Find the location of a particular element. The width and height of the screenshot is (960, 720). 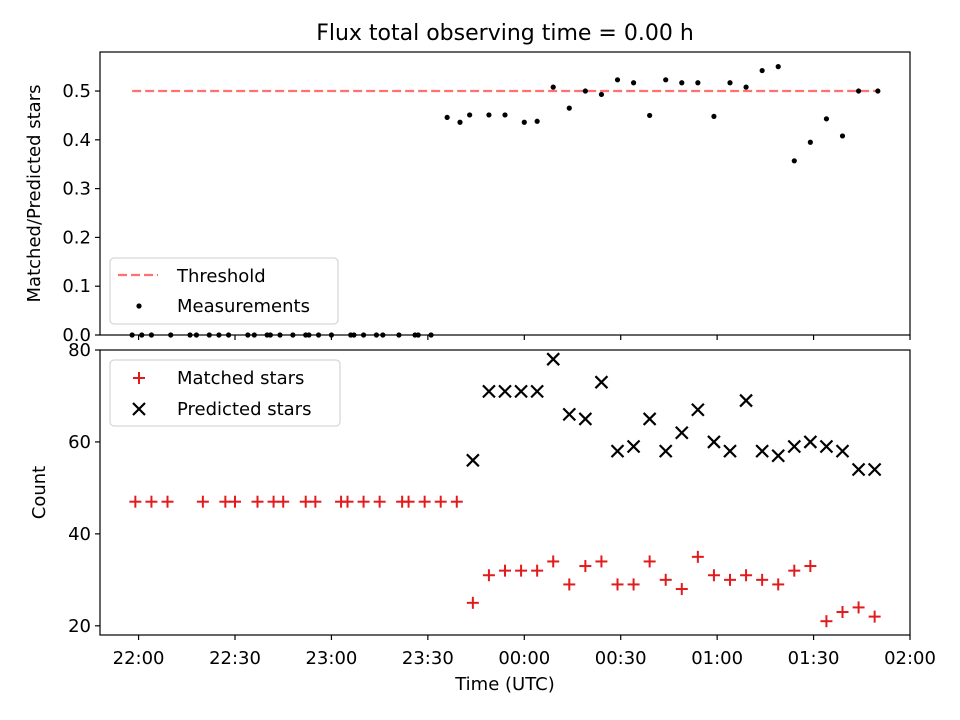

x-tick-label: 00:30 is located at coordinates (621, 658).